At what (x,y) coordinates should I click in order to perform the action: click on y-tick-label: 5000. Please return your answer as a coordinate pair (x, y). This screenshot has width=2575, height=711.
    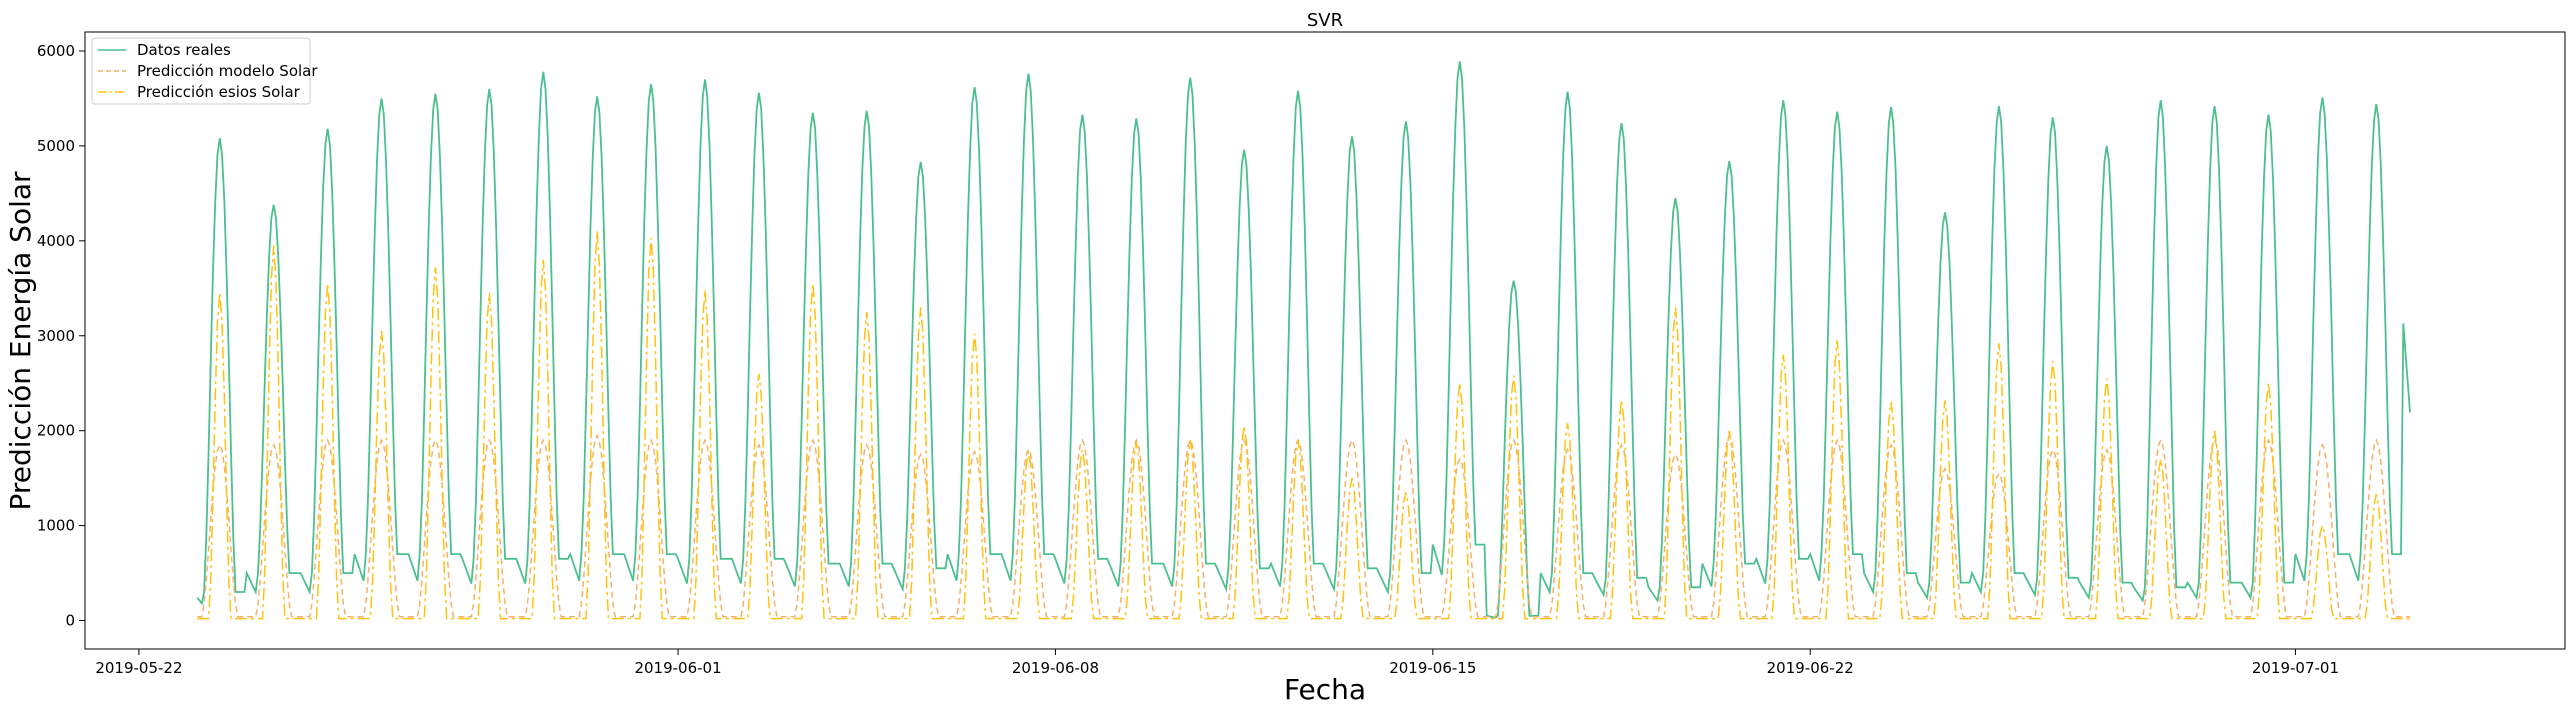
    Looking at the image, I should click on (56, 146).